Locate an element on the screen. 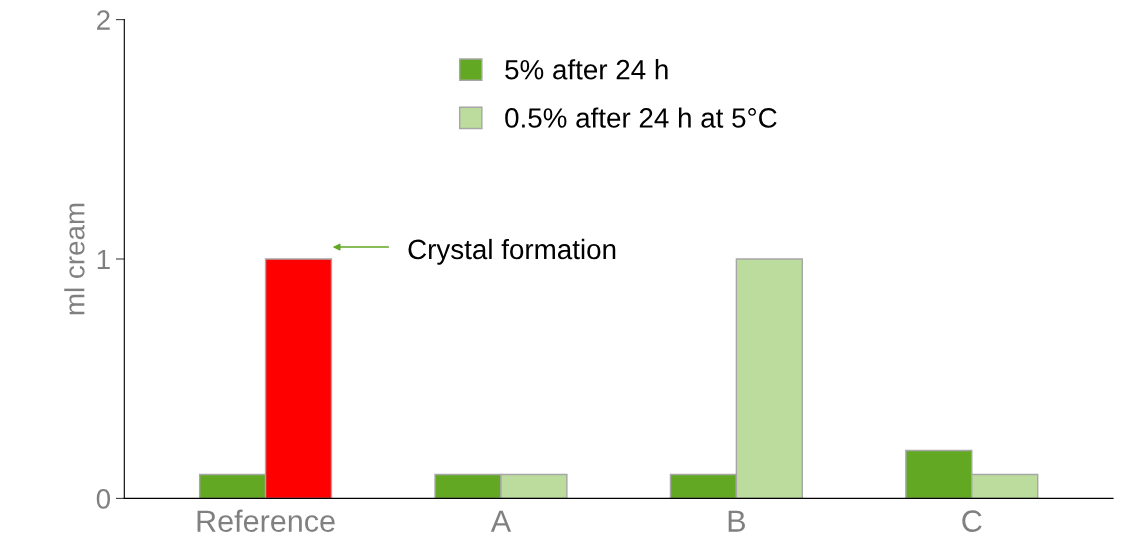 This screenshot has width=1130, height=560. y-tick-label: 2 is located at coordinates (103, 20).